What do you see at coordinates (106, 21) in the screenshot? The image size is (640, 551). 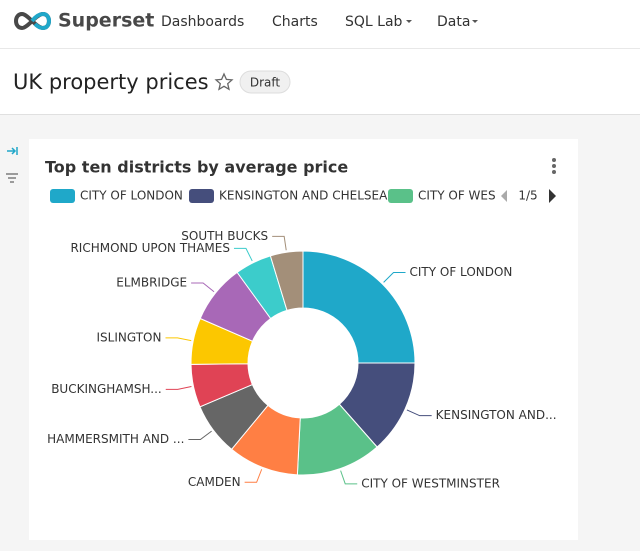 I see `brand: Superset` at bounding box center [106, 21].